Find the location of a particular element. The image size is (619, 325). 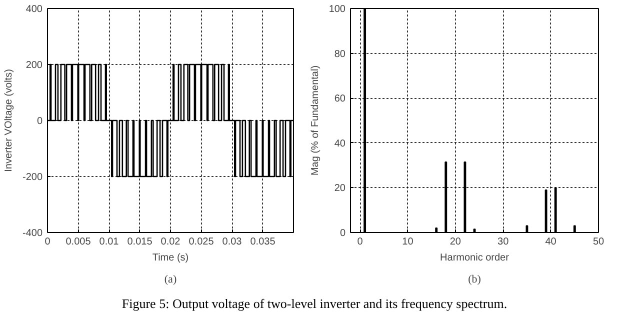

x-tick-label: 10 is located at coordinates (408, 242).